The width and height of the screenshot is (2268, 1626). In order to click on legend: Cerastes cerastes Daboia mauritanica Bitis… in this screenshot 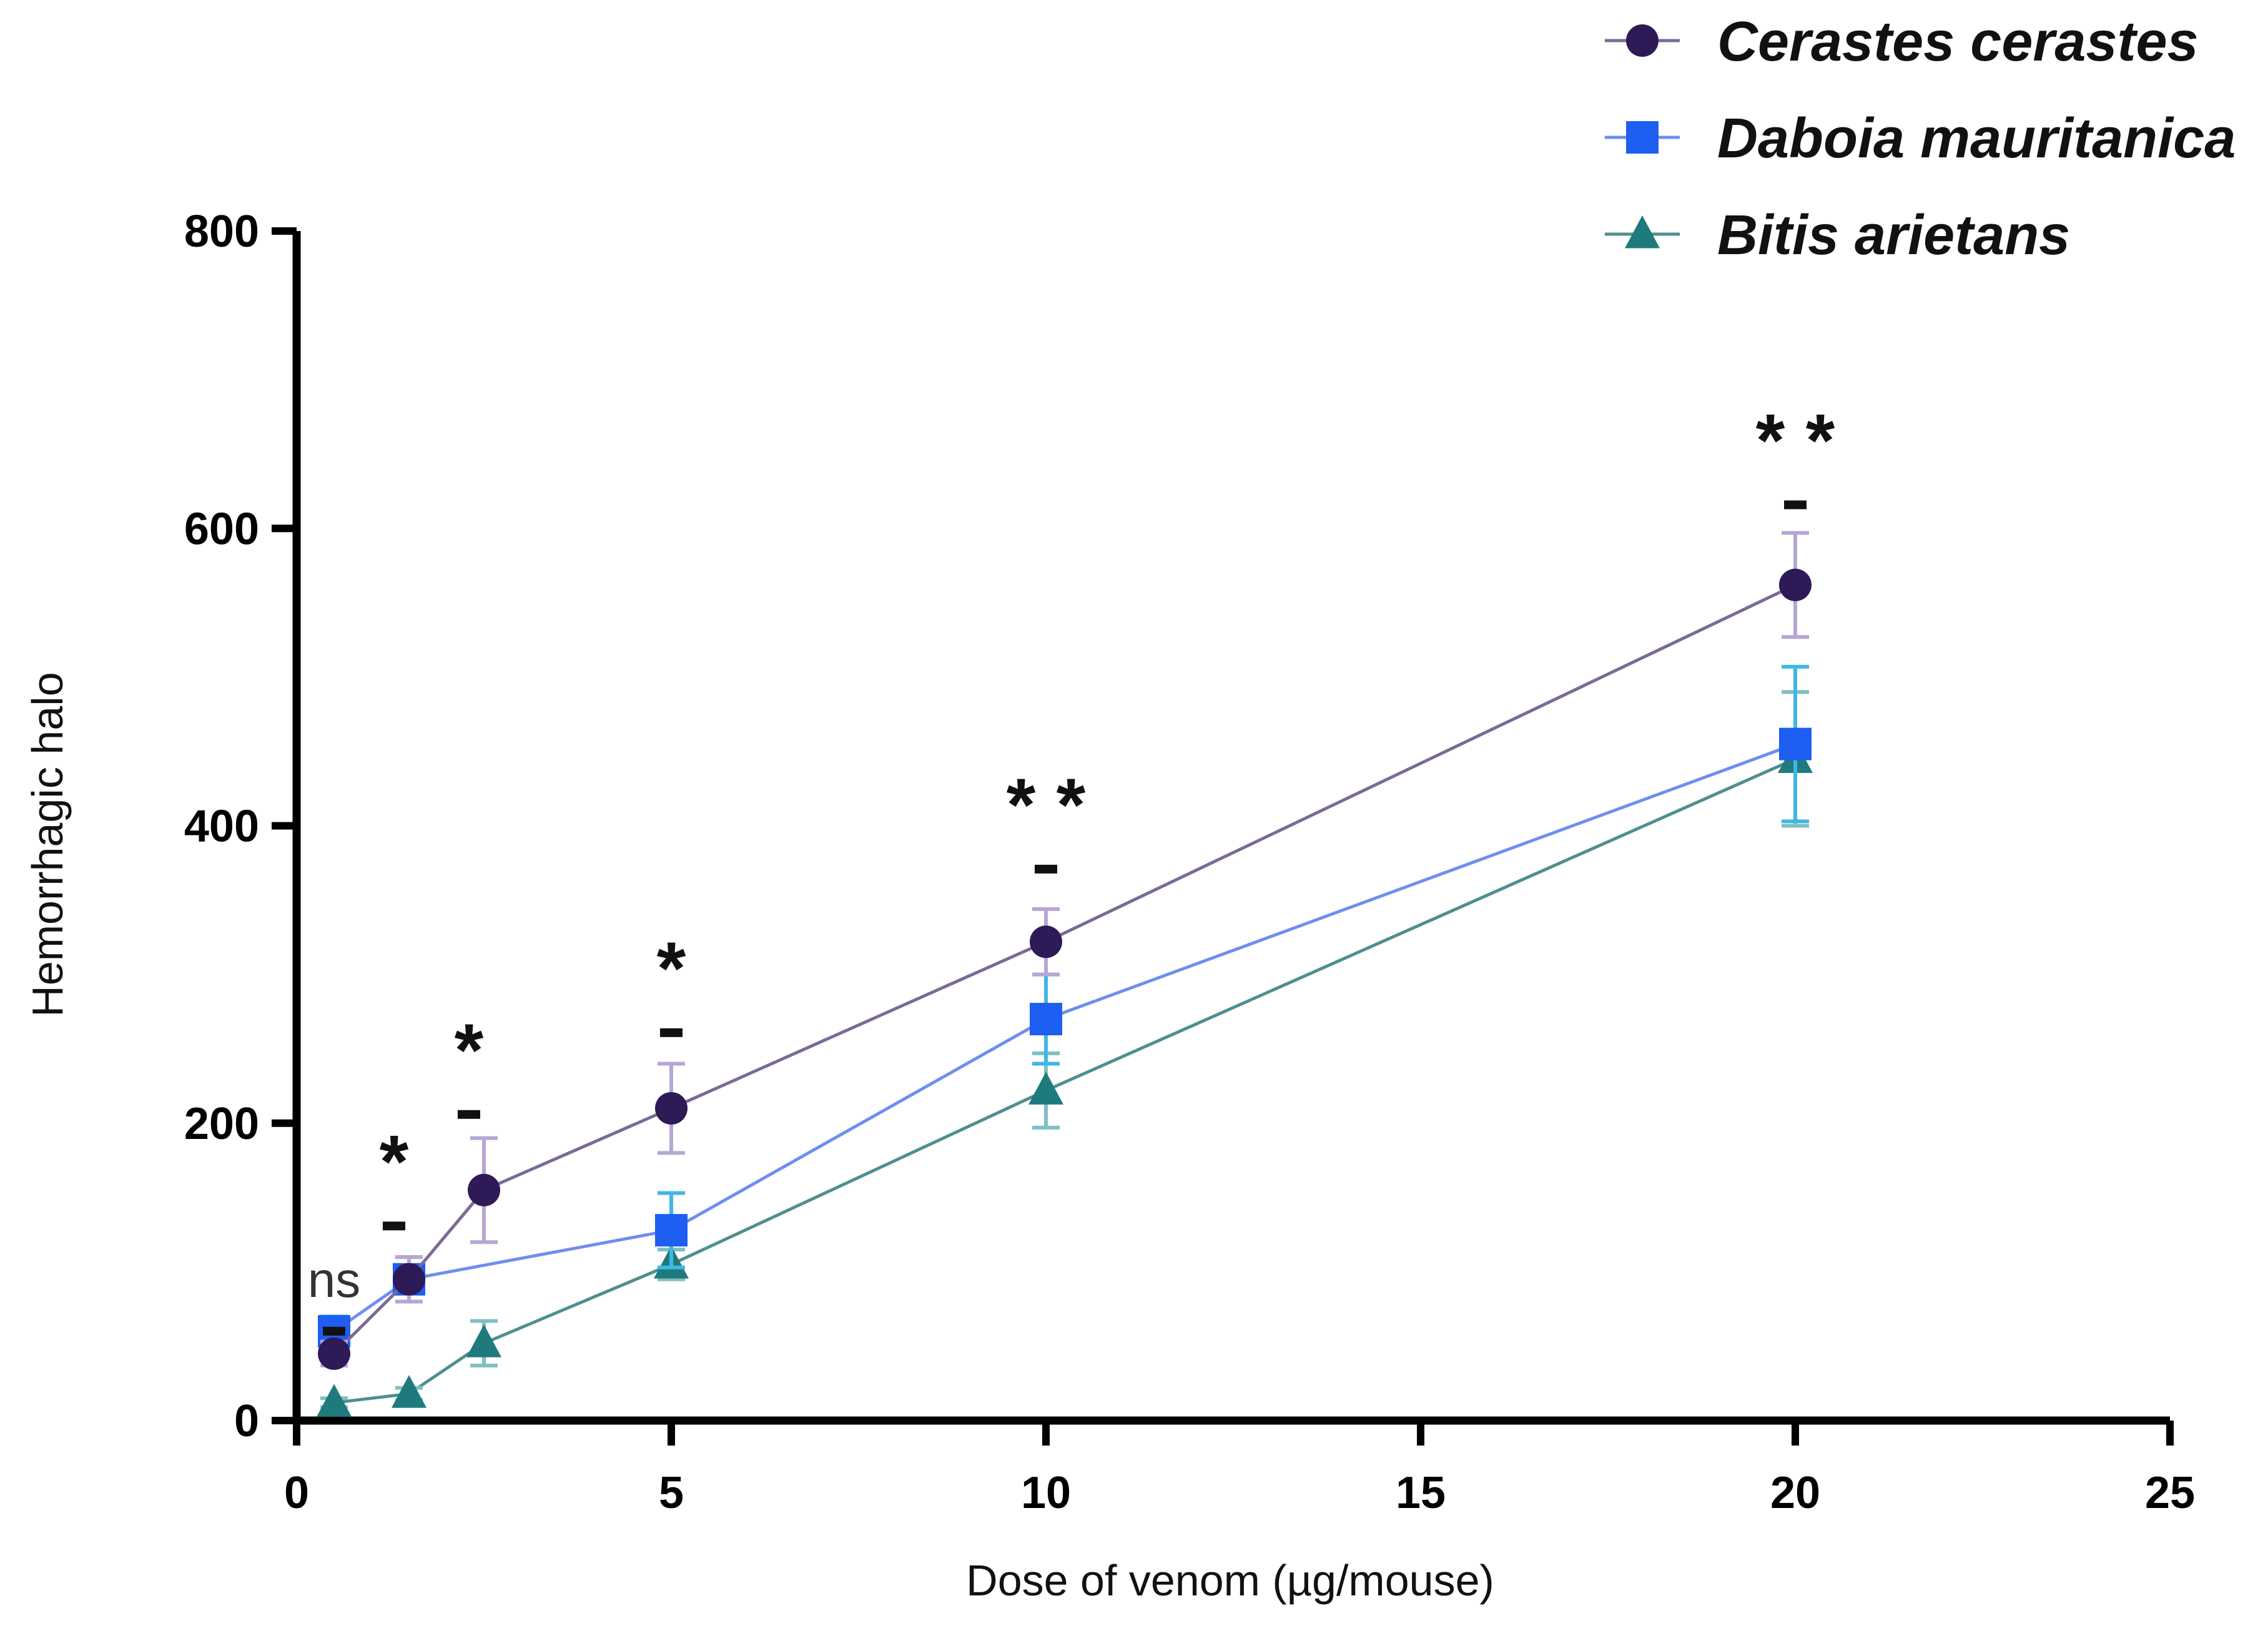, I will do `click(1920, 139)`.